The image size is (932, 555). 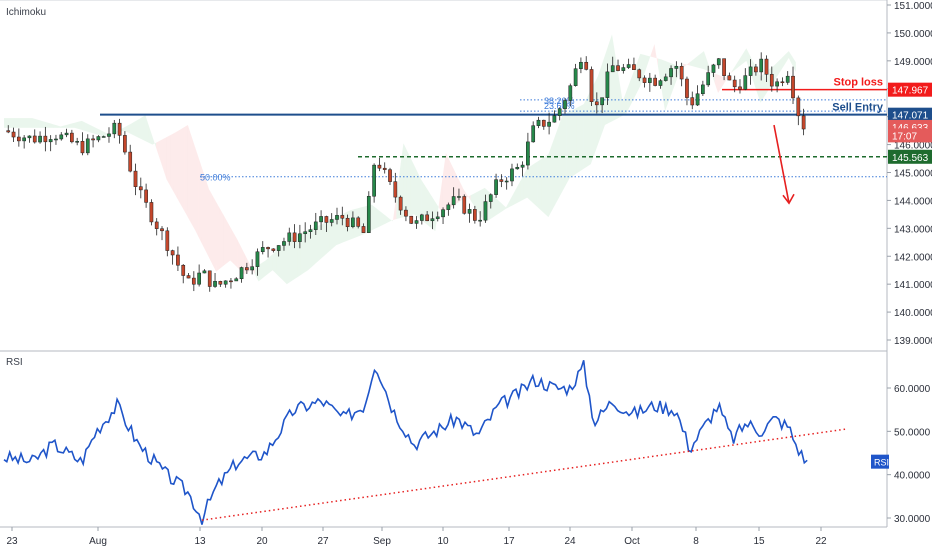 What do you see at coordinates (200, 541) in the screenshot?
I see `time-tick-label: 13` at bounding box center [200, 541].